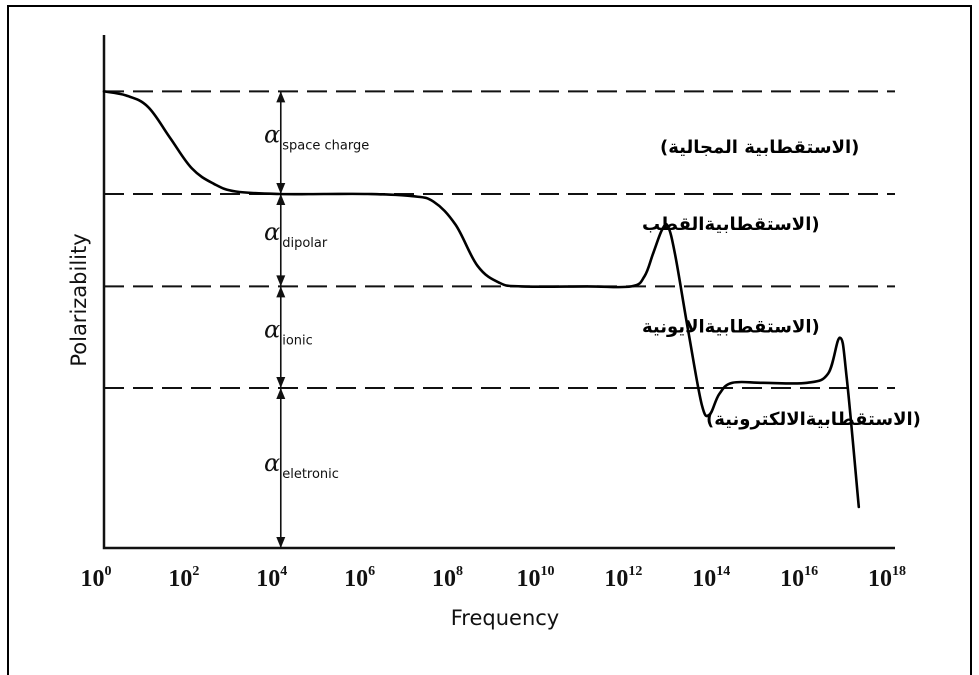  What do you see at coordinates (281, 97) in the screenshot?
I see `arrow-space-charge-top` at bounding box center [281, 97].